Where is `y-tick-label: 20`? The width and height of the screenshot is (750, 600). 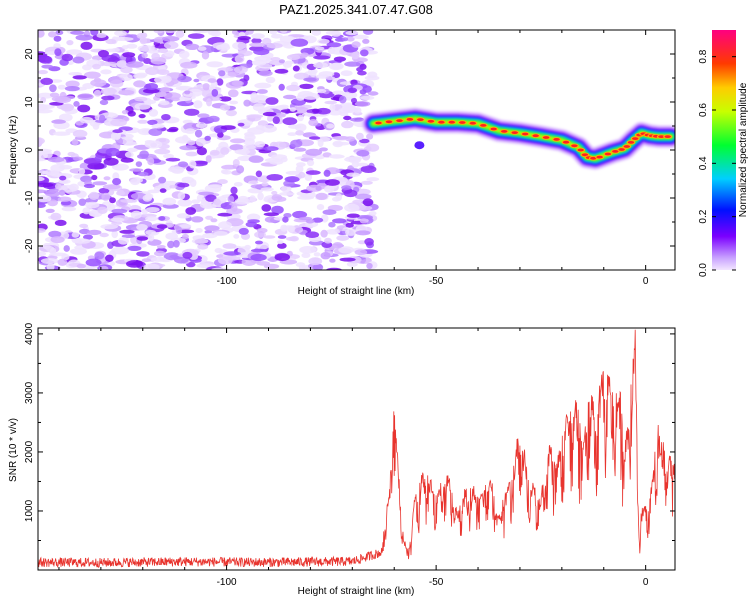 y-tick-label: 20 is located at coordinates (29, 54).